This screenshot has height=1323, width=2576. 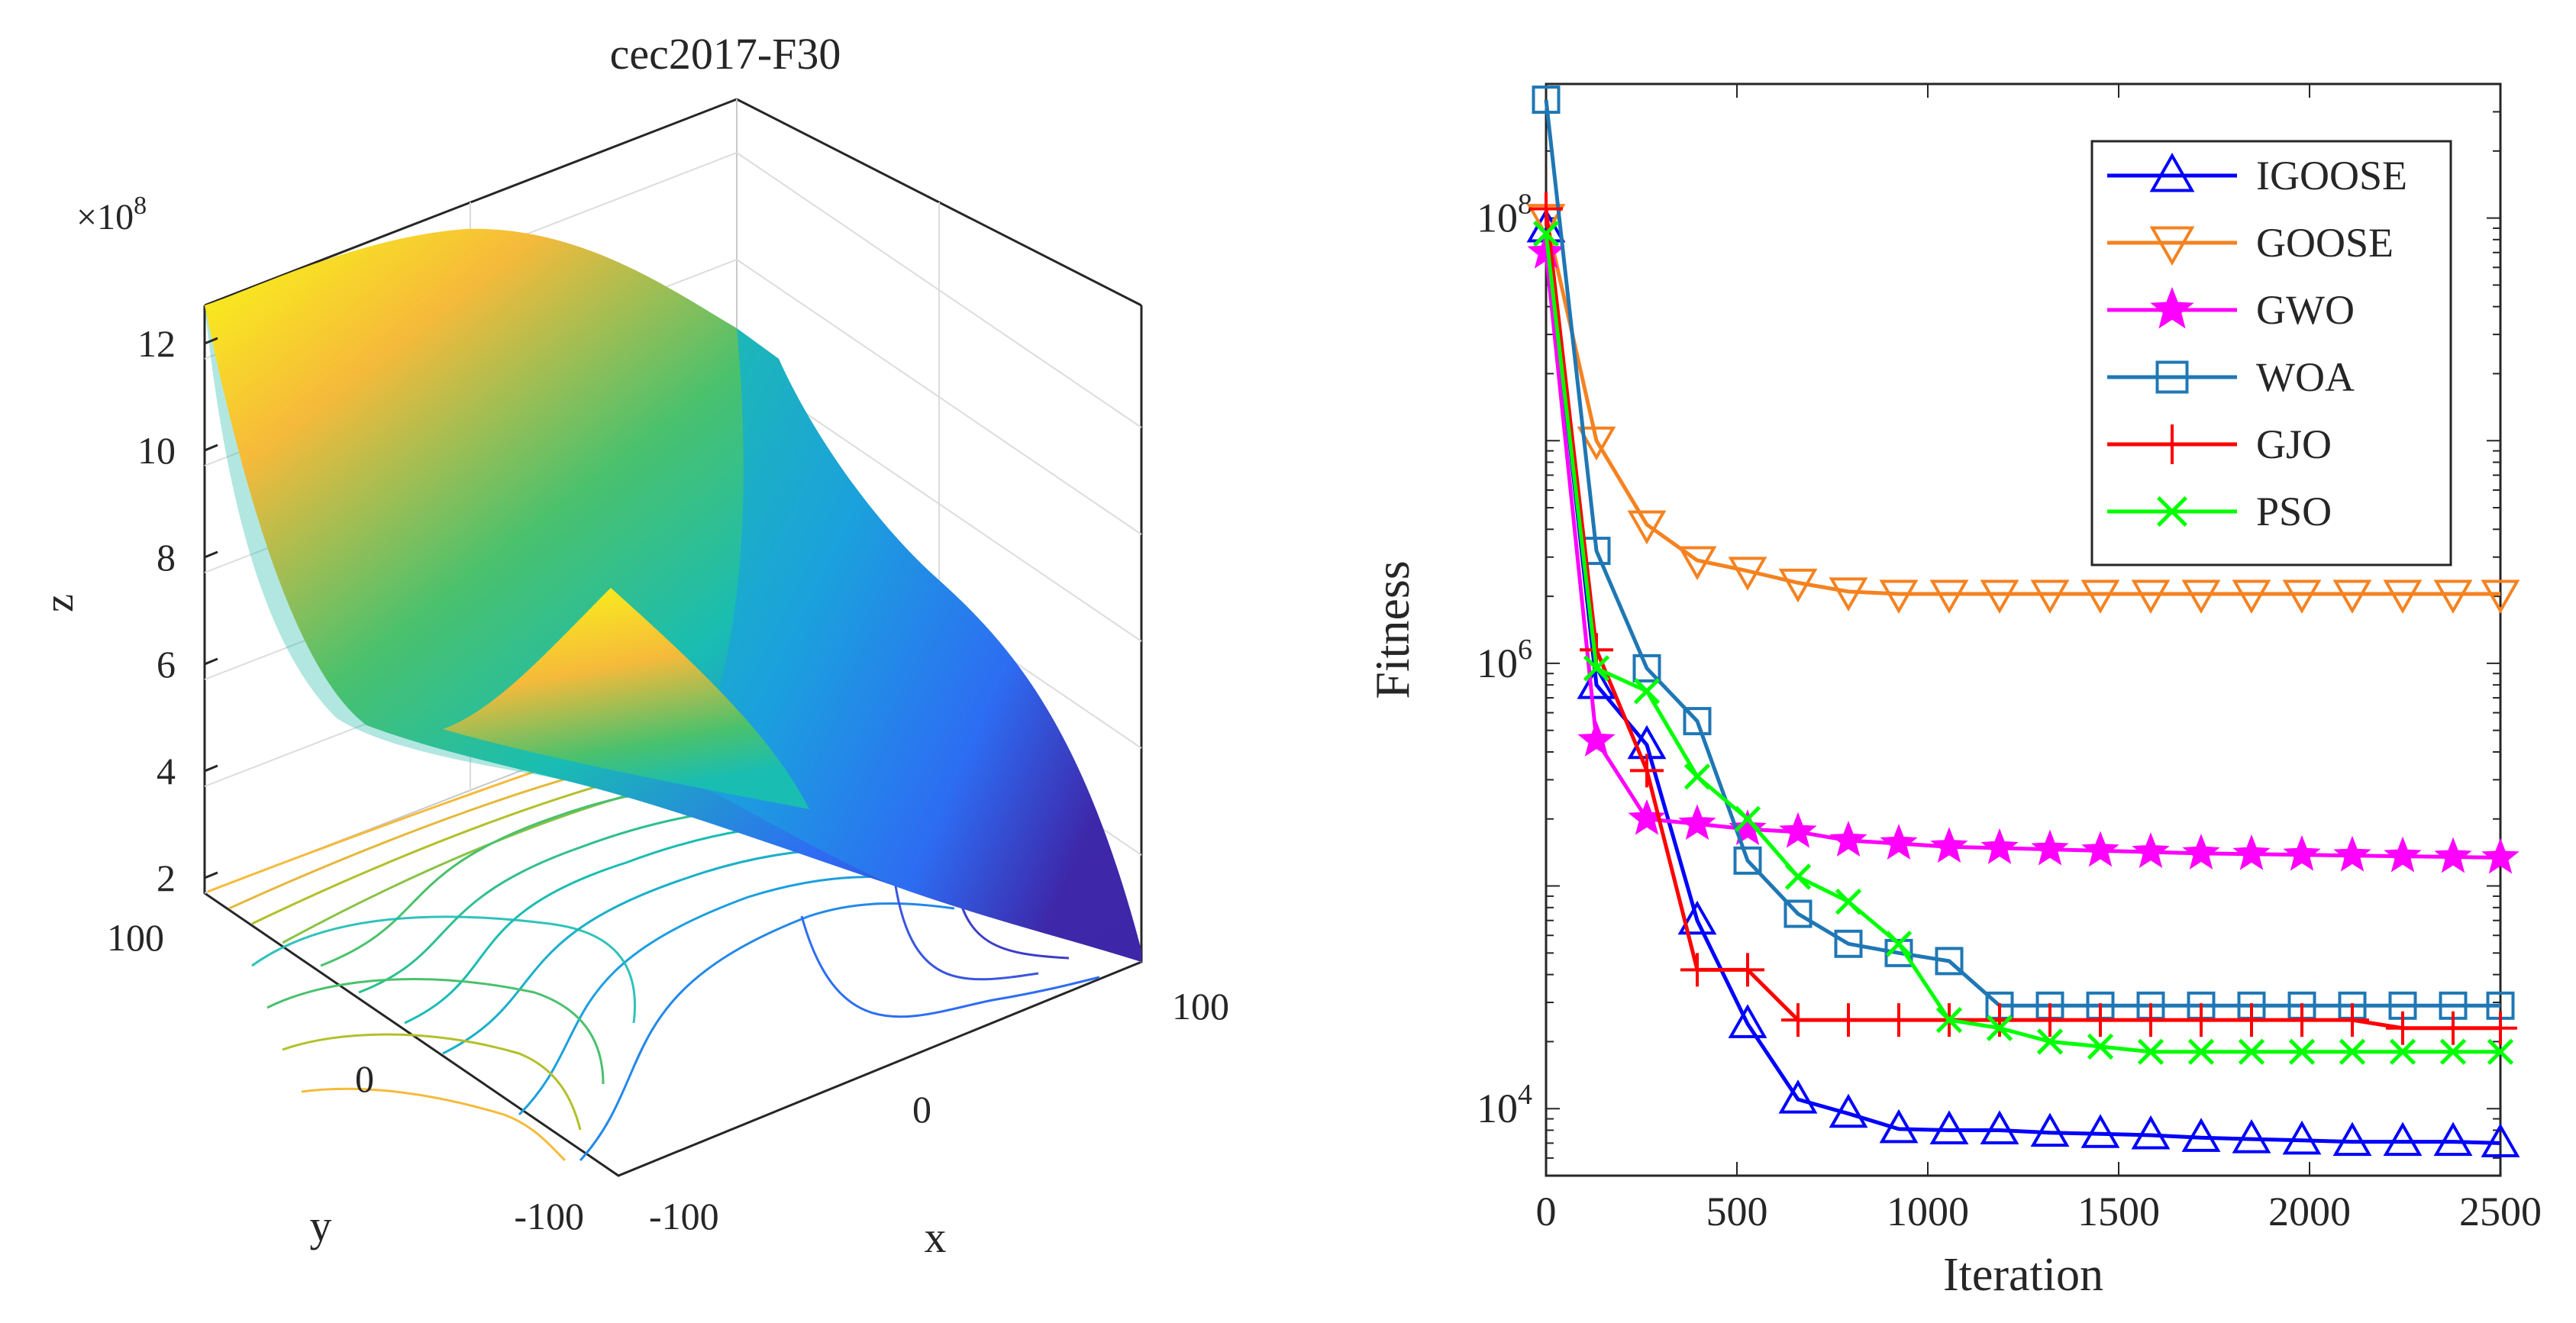 I want to click on fitness-axis-label: Fitness, so click(x=1392, y=629).